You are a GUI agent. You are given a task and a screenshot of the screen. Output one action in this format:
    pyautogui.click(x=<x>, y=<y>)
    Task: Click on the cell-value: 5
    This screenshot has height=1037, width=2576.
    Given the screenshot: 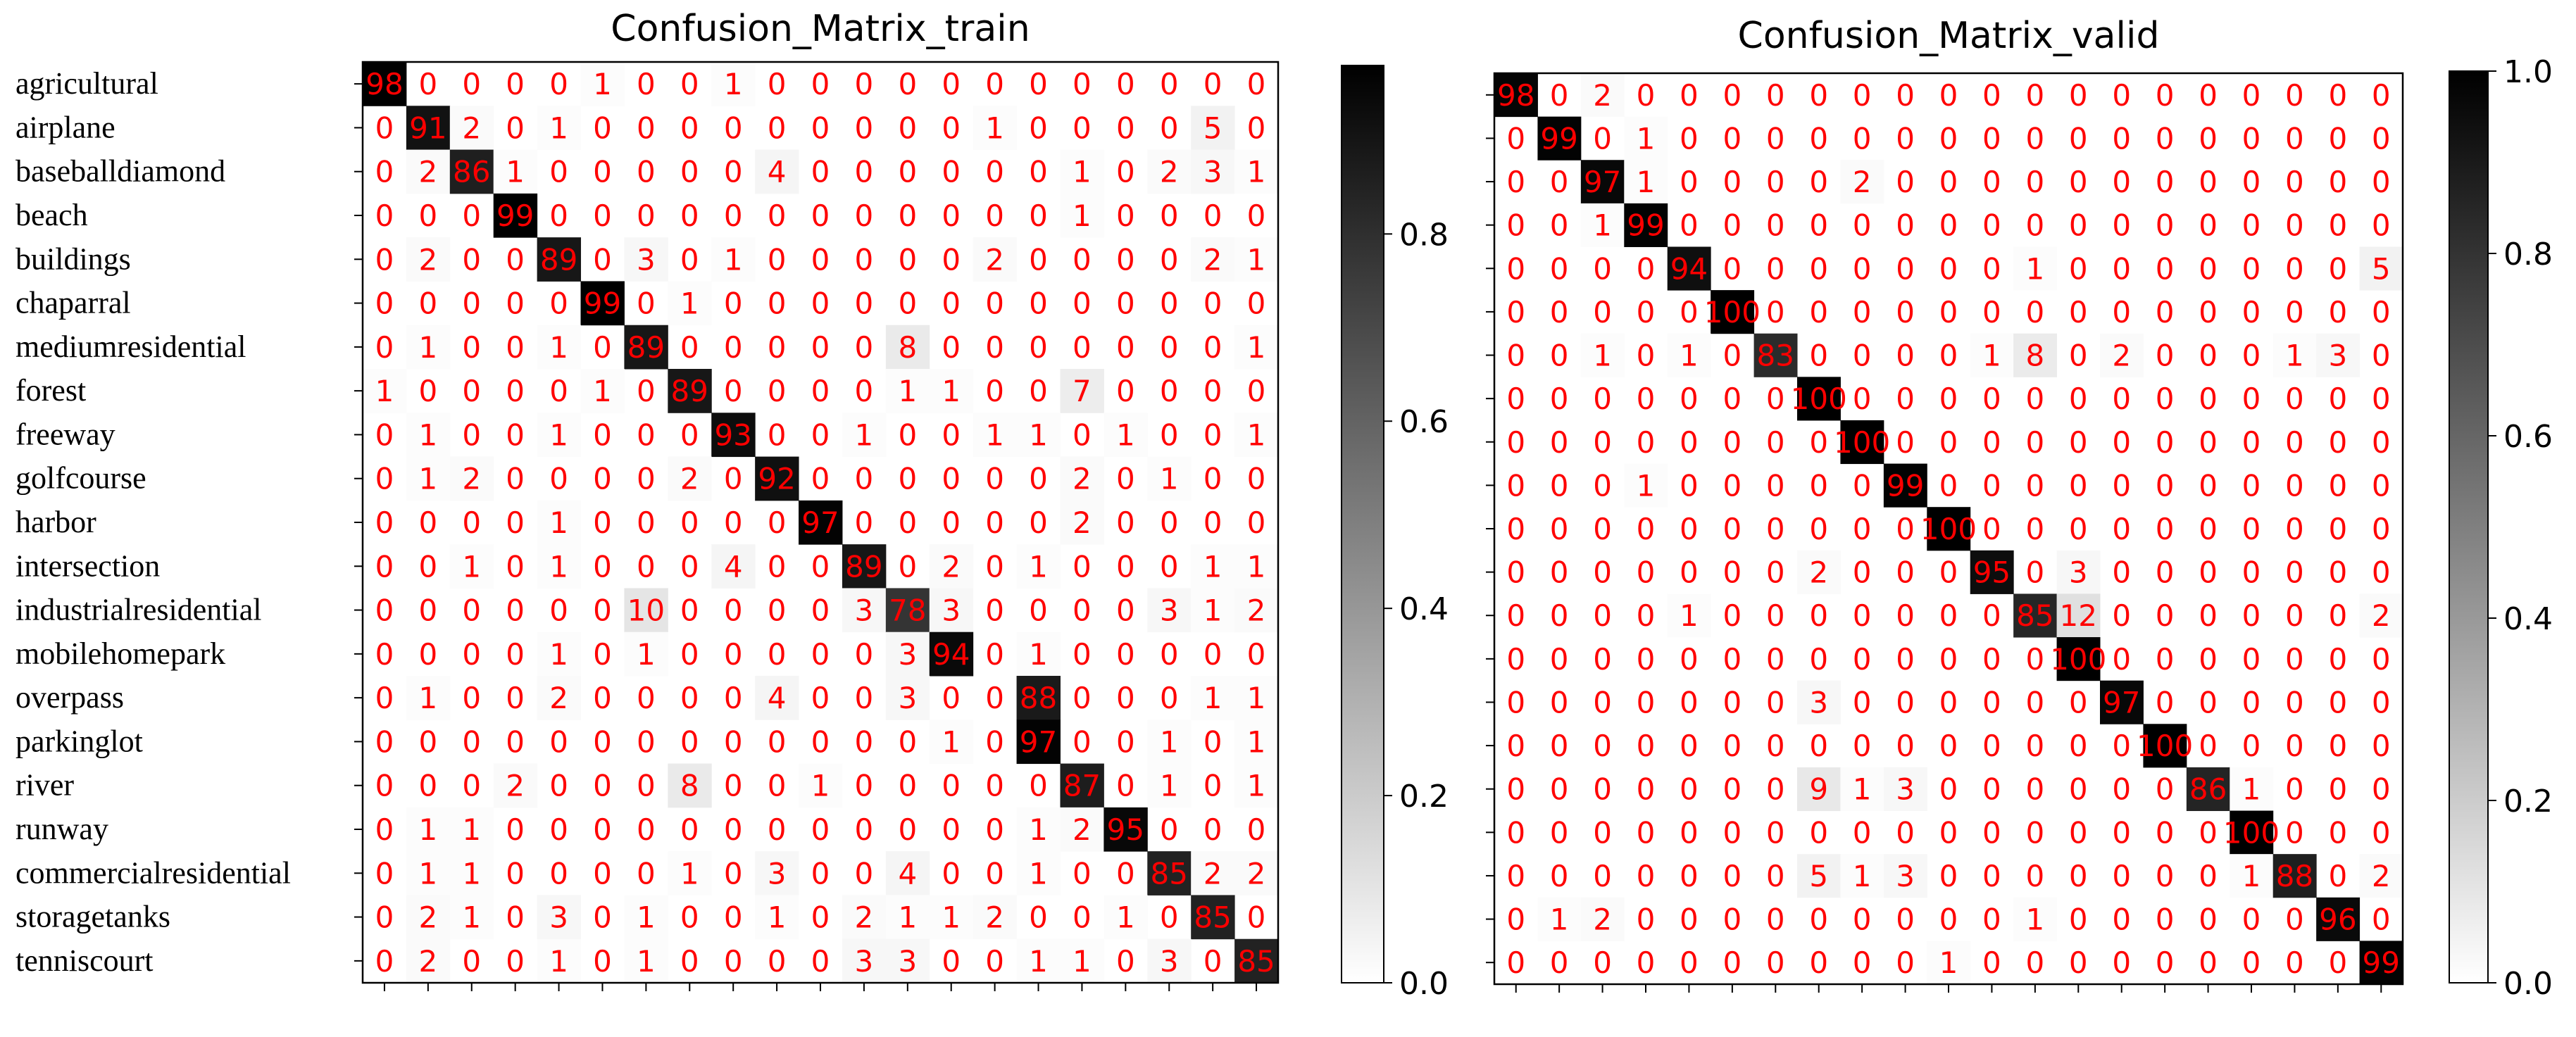 What is the action you would take?
    pyautogui.click(x=1818, y=876)
    